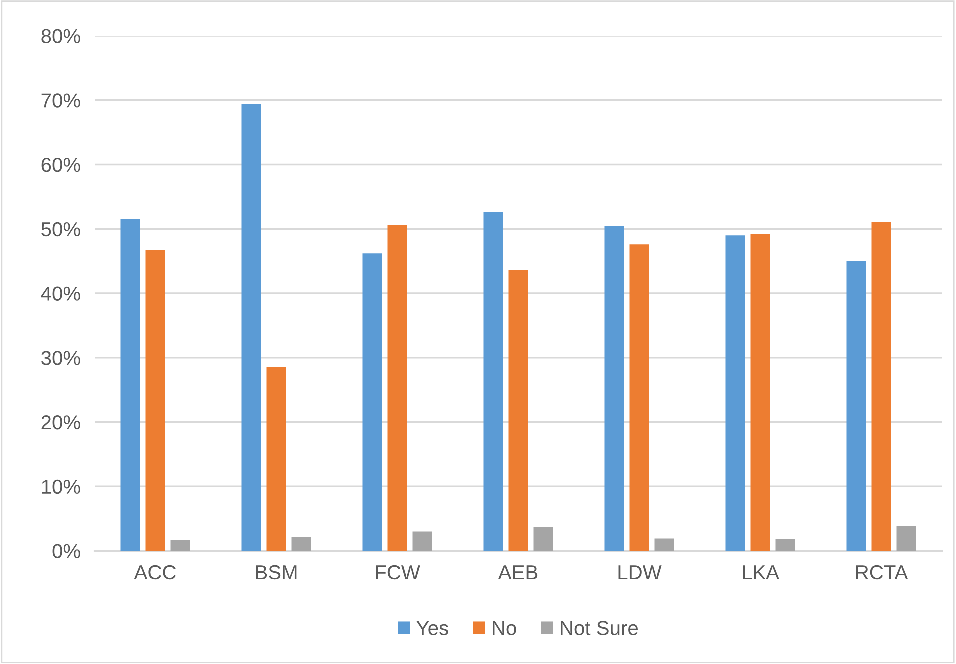 This screenshot has height=664, width=956. Describe the element at coordinates (276, 572) in the screenshot. I see `x-tick-label: BSM` at that location.